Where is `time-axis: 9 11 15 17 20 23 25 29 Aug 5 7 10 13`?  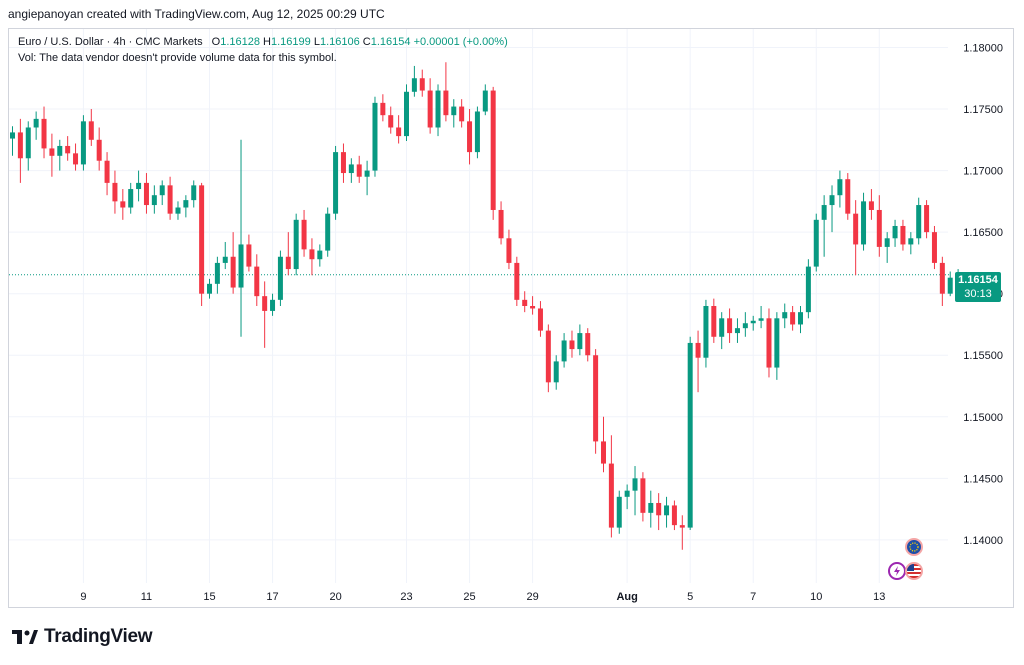
time-axis: 9 11 15 17 20 23 25 29 Aug 5 7 10 13 is located at coordinates (482, 597).